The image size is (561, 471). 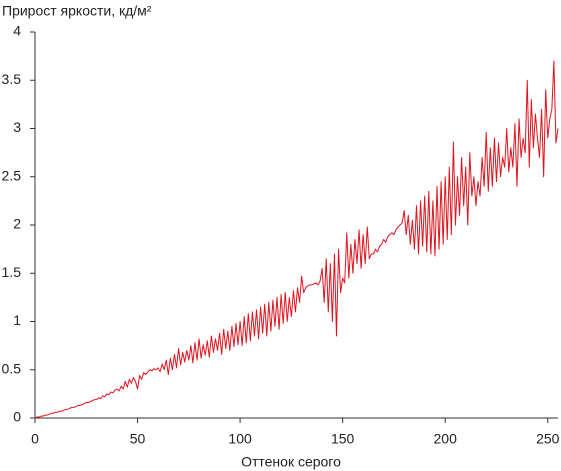 I want to click on y-tick-label: 0, so click(x=17, y=417).